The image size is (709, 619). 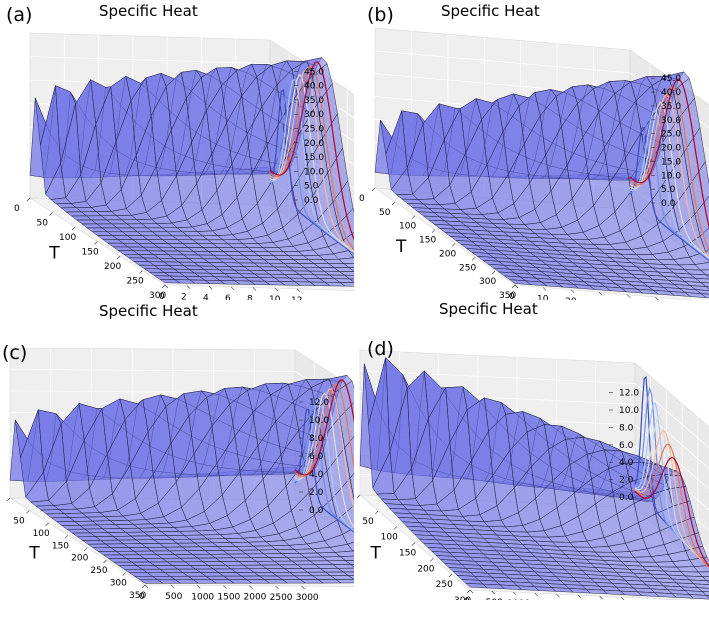 What do you see at coordinates (544, 594) in the screenshot?
I see `y-axis: 0500100015002000250030003500Δ2` at bounding box center [544, 594].